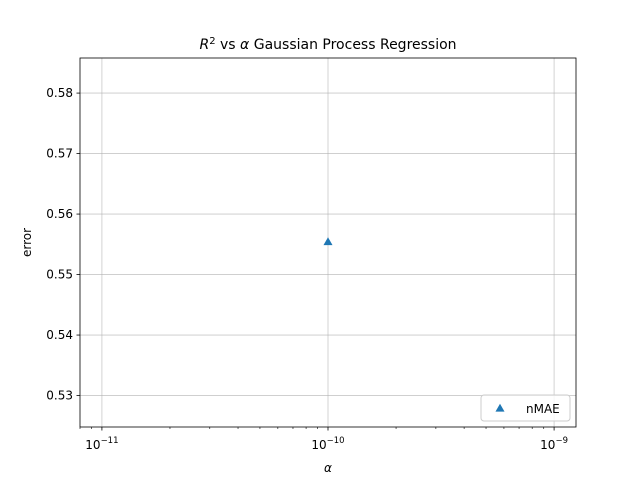  I want to click on y-tick-label: 0.56, so click(59, 214).